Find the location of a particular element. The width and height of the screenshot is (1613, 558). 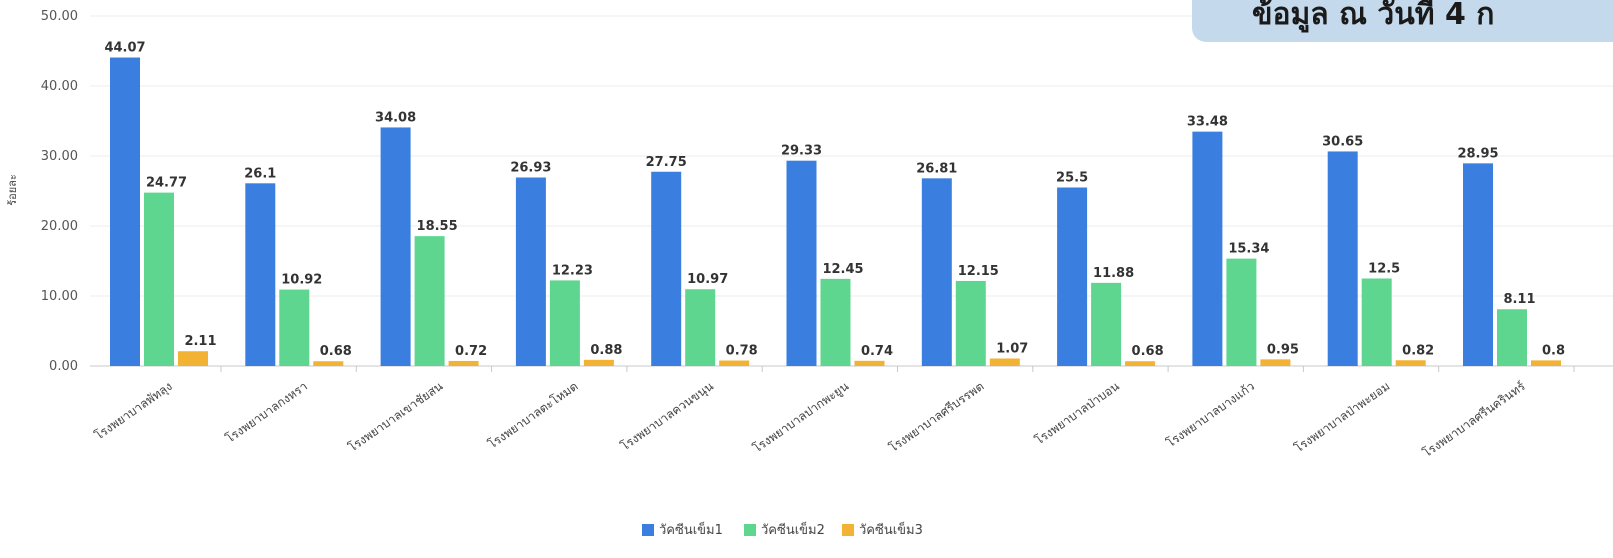

data-label: 26.1 is located at coordinates (260, 173).